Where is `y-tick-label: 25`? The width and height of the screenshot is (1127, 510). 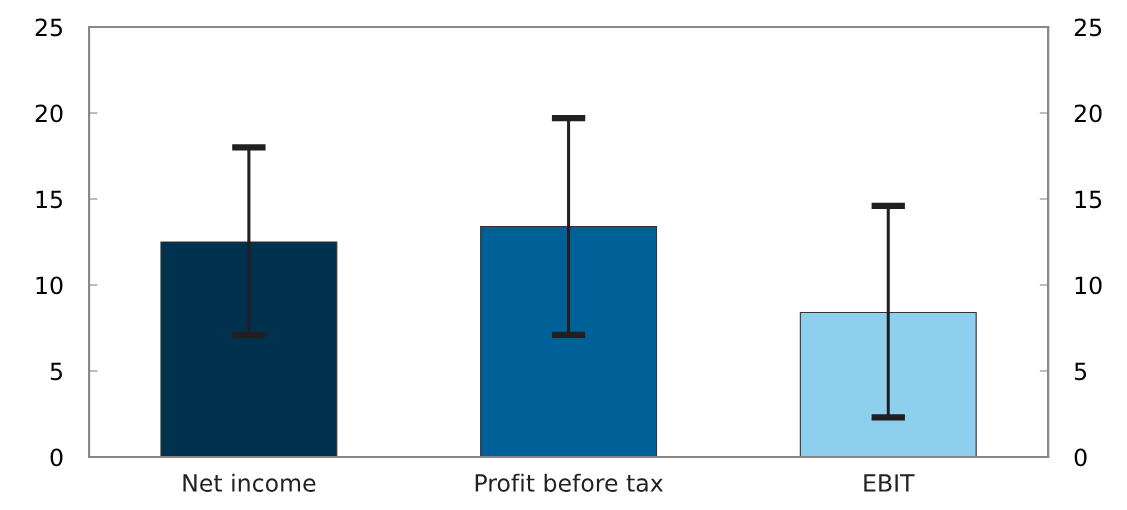 y-tick-label: 25 is located at coordinates (48, 27).